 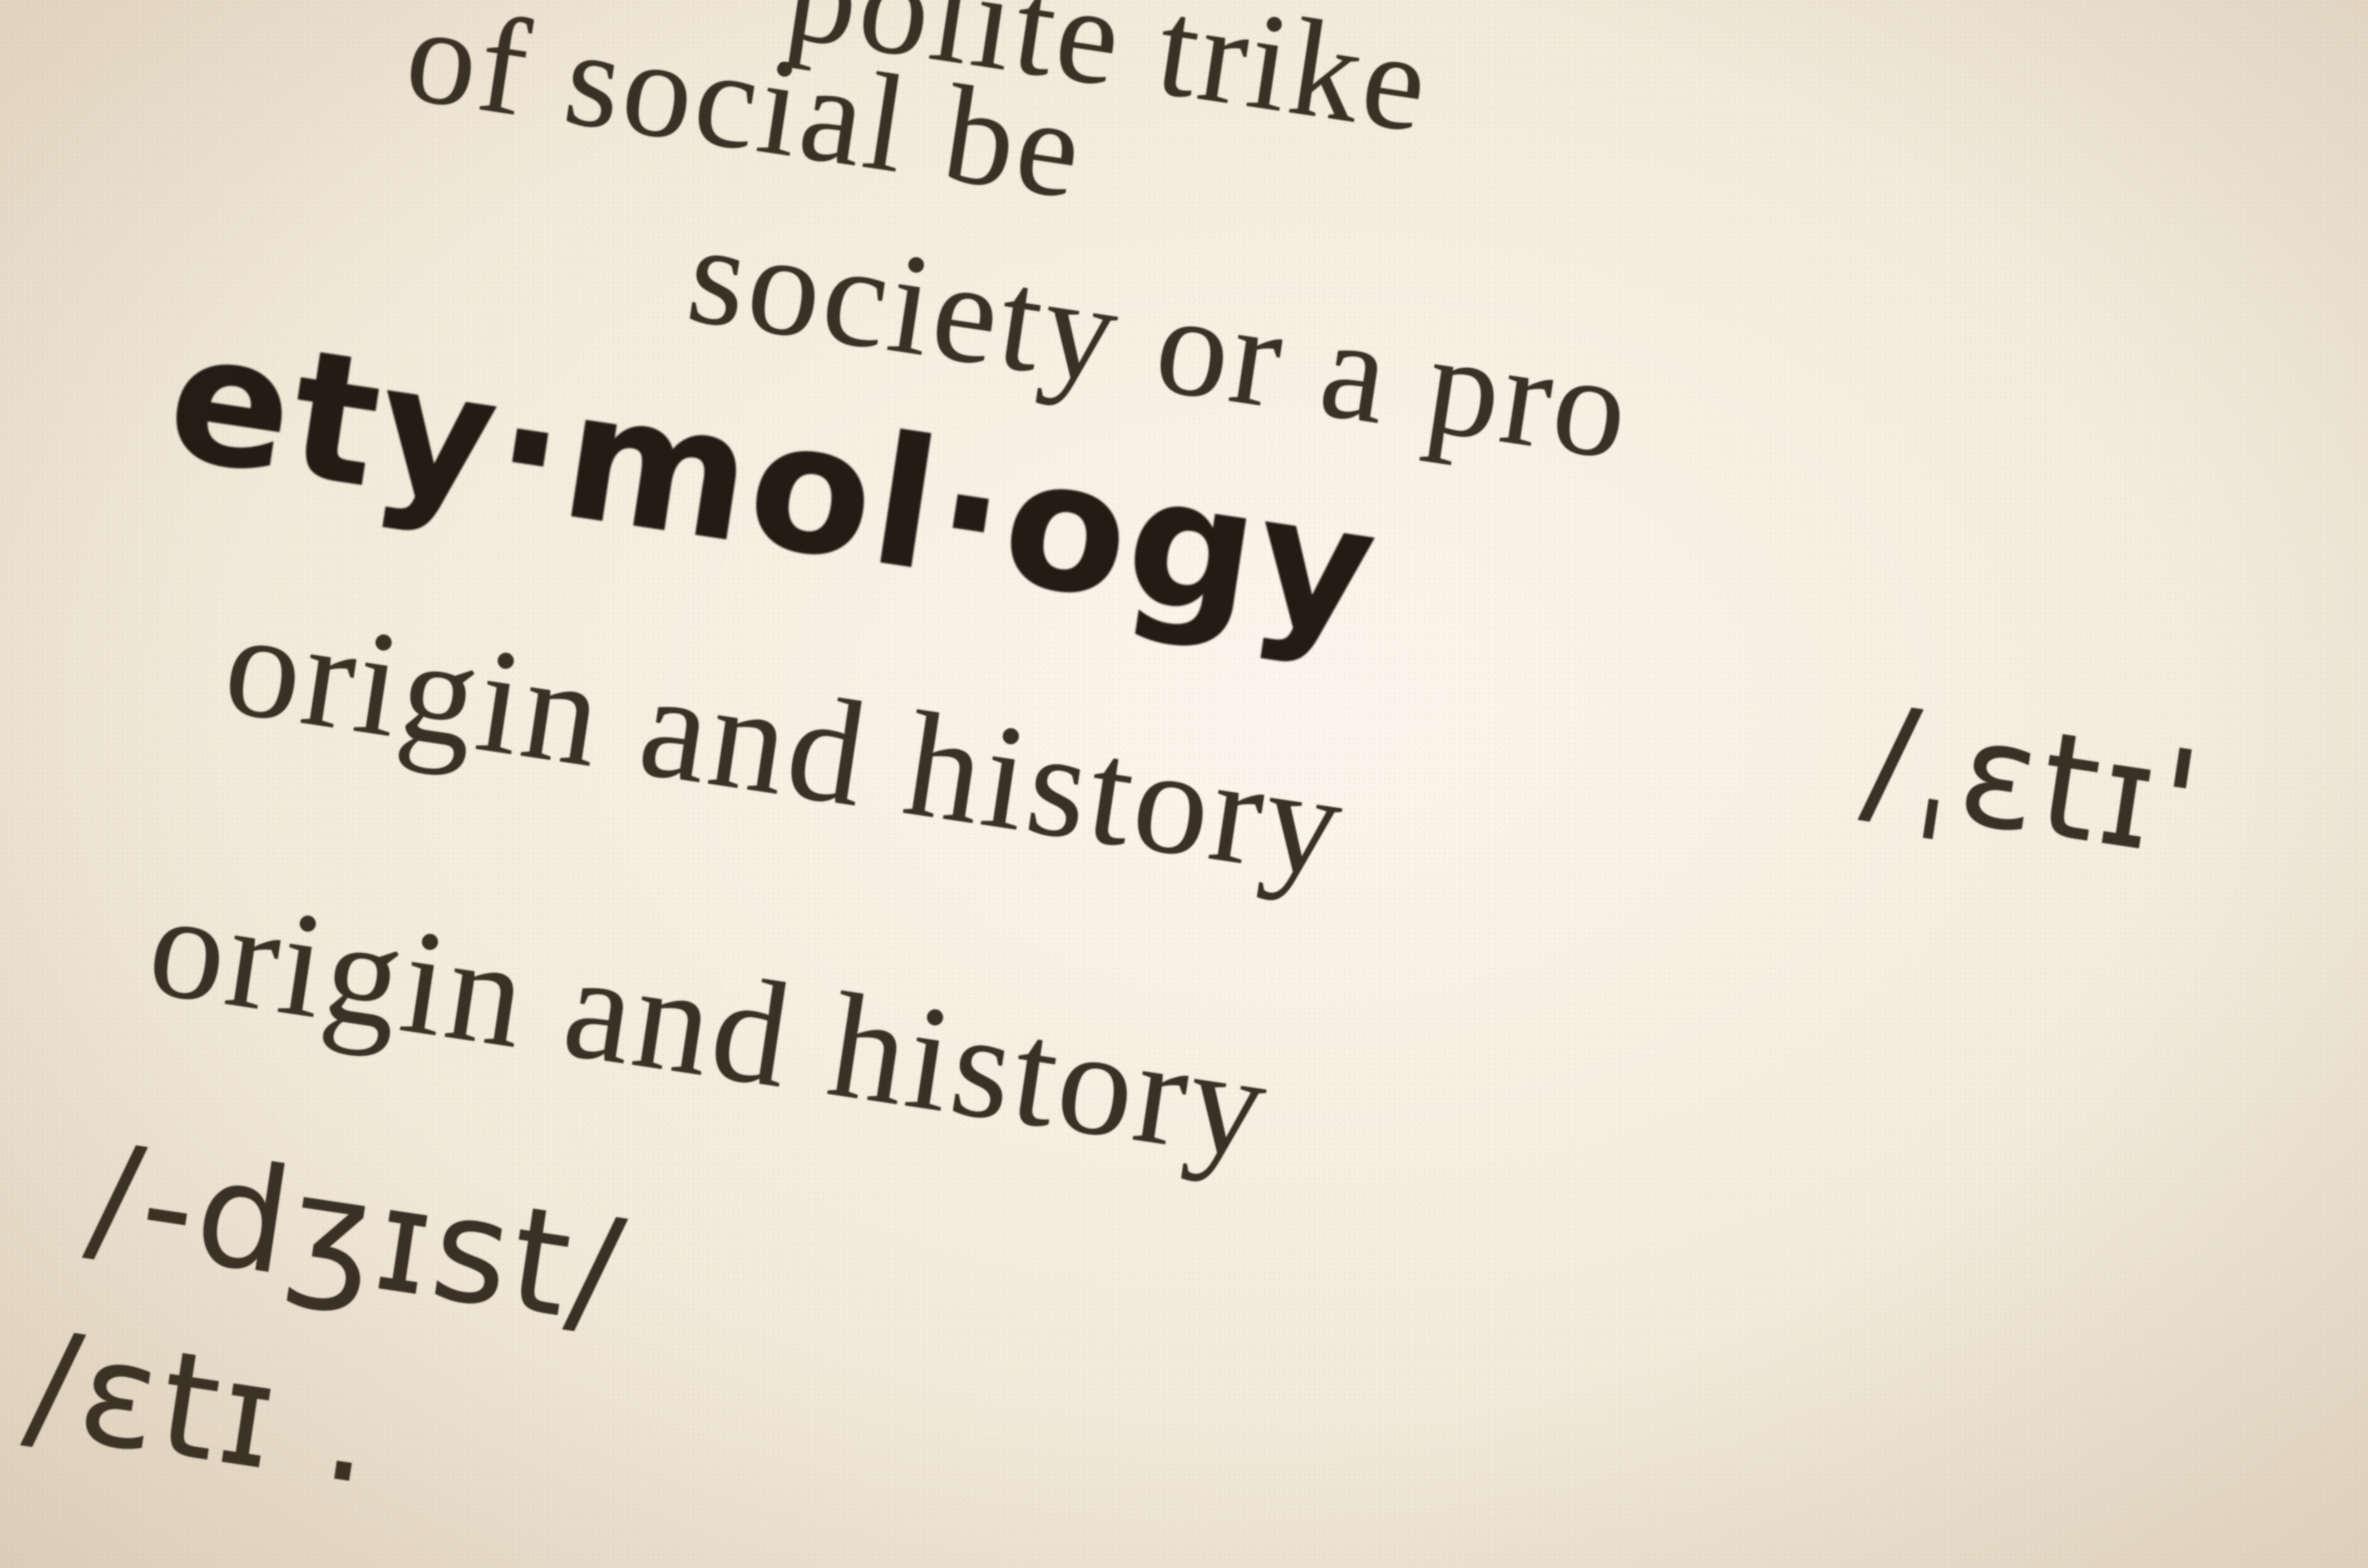 What do you see at coordinates (2033, 782) in the screenshot?
I see `pronunciation-etymology: /ˌɛtɪ'` at bounding box center [2033, 782].